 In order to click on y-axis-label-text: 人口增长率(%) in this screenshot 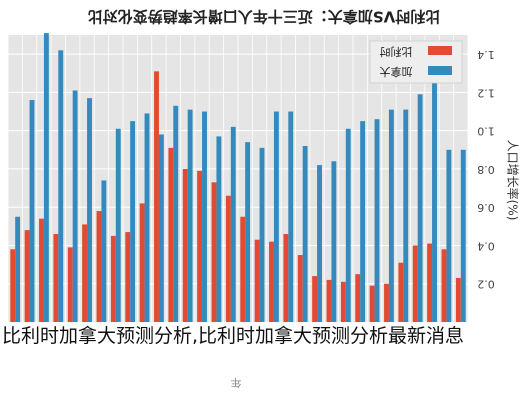, I will do `click(513, 180)`.